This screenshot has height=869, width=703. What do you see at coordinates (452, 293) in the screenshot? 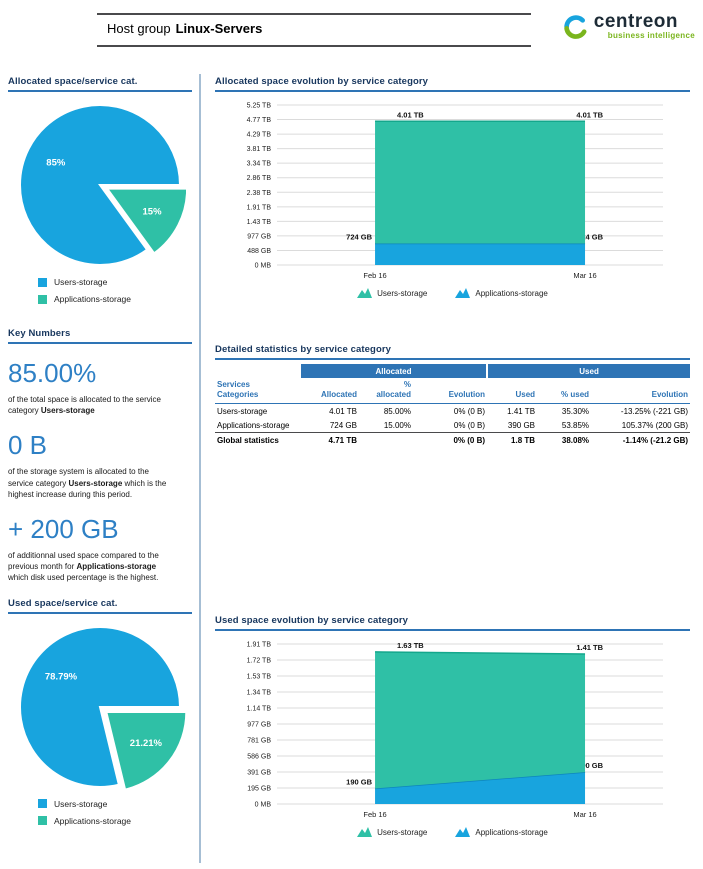
I see `allocated-evolution-legend: Users-storage Applications-storage` at bounding box center [452, 293].